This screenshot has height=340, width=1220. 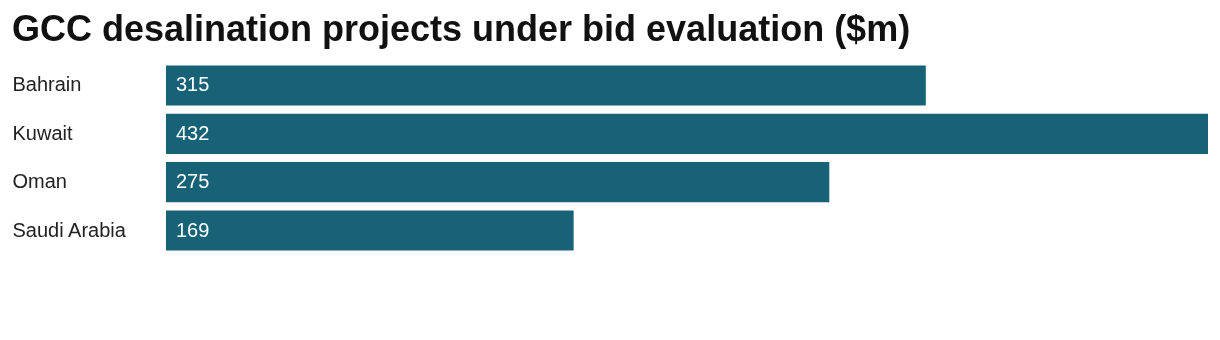 What do you see at coordinates (193, 84) in the screenshot?
I see `data-label: 315` at bounding box center [193, 84].